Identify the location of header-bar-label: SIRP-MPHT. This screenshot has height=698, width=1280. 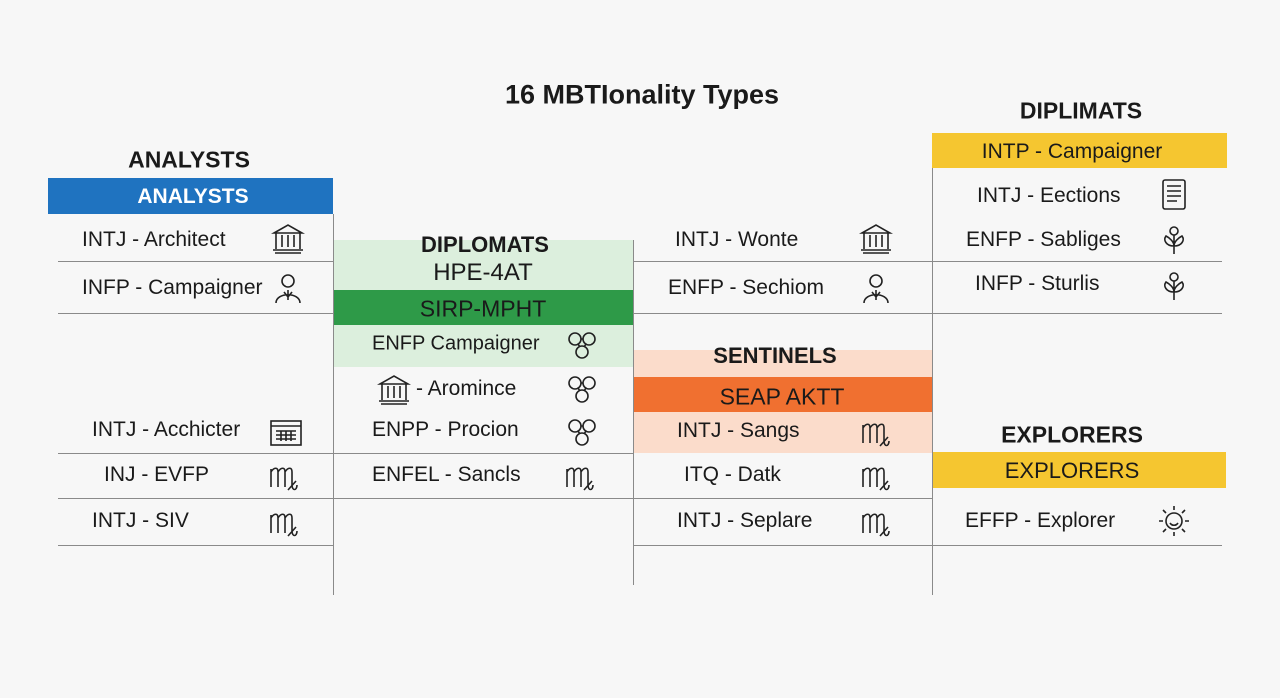
(483, 308).